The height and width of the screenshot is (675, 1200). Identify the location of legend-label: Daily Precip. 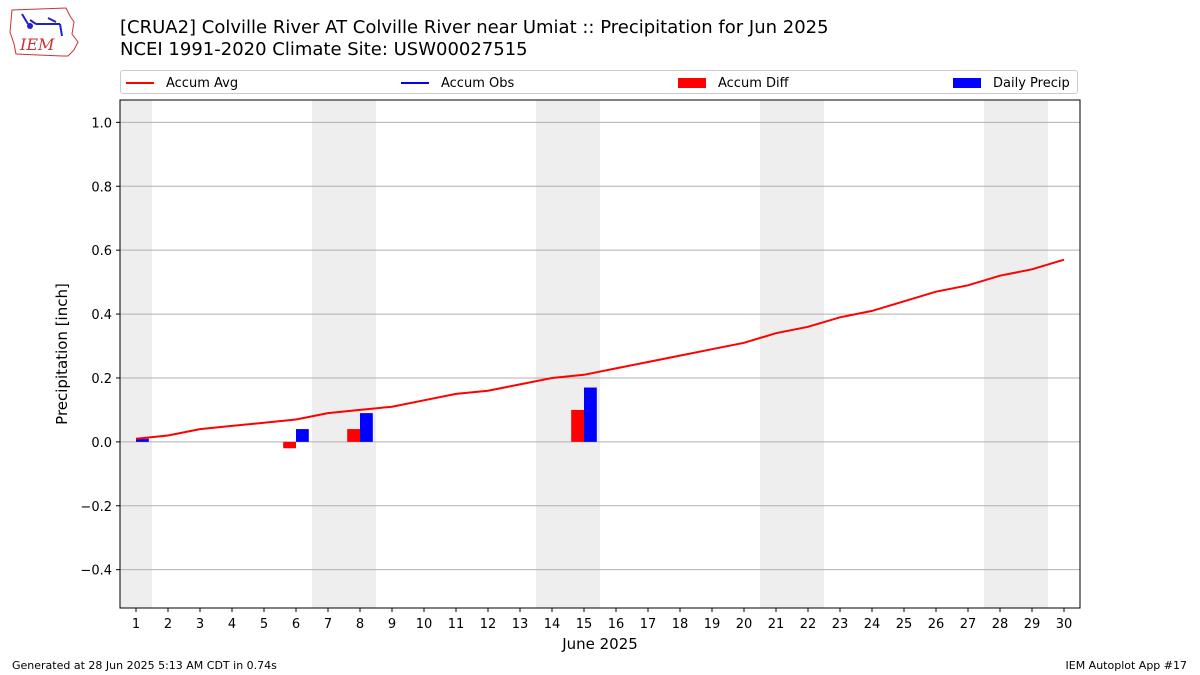
(1031, 83).